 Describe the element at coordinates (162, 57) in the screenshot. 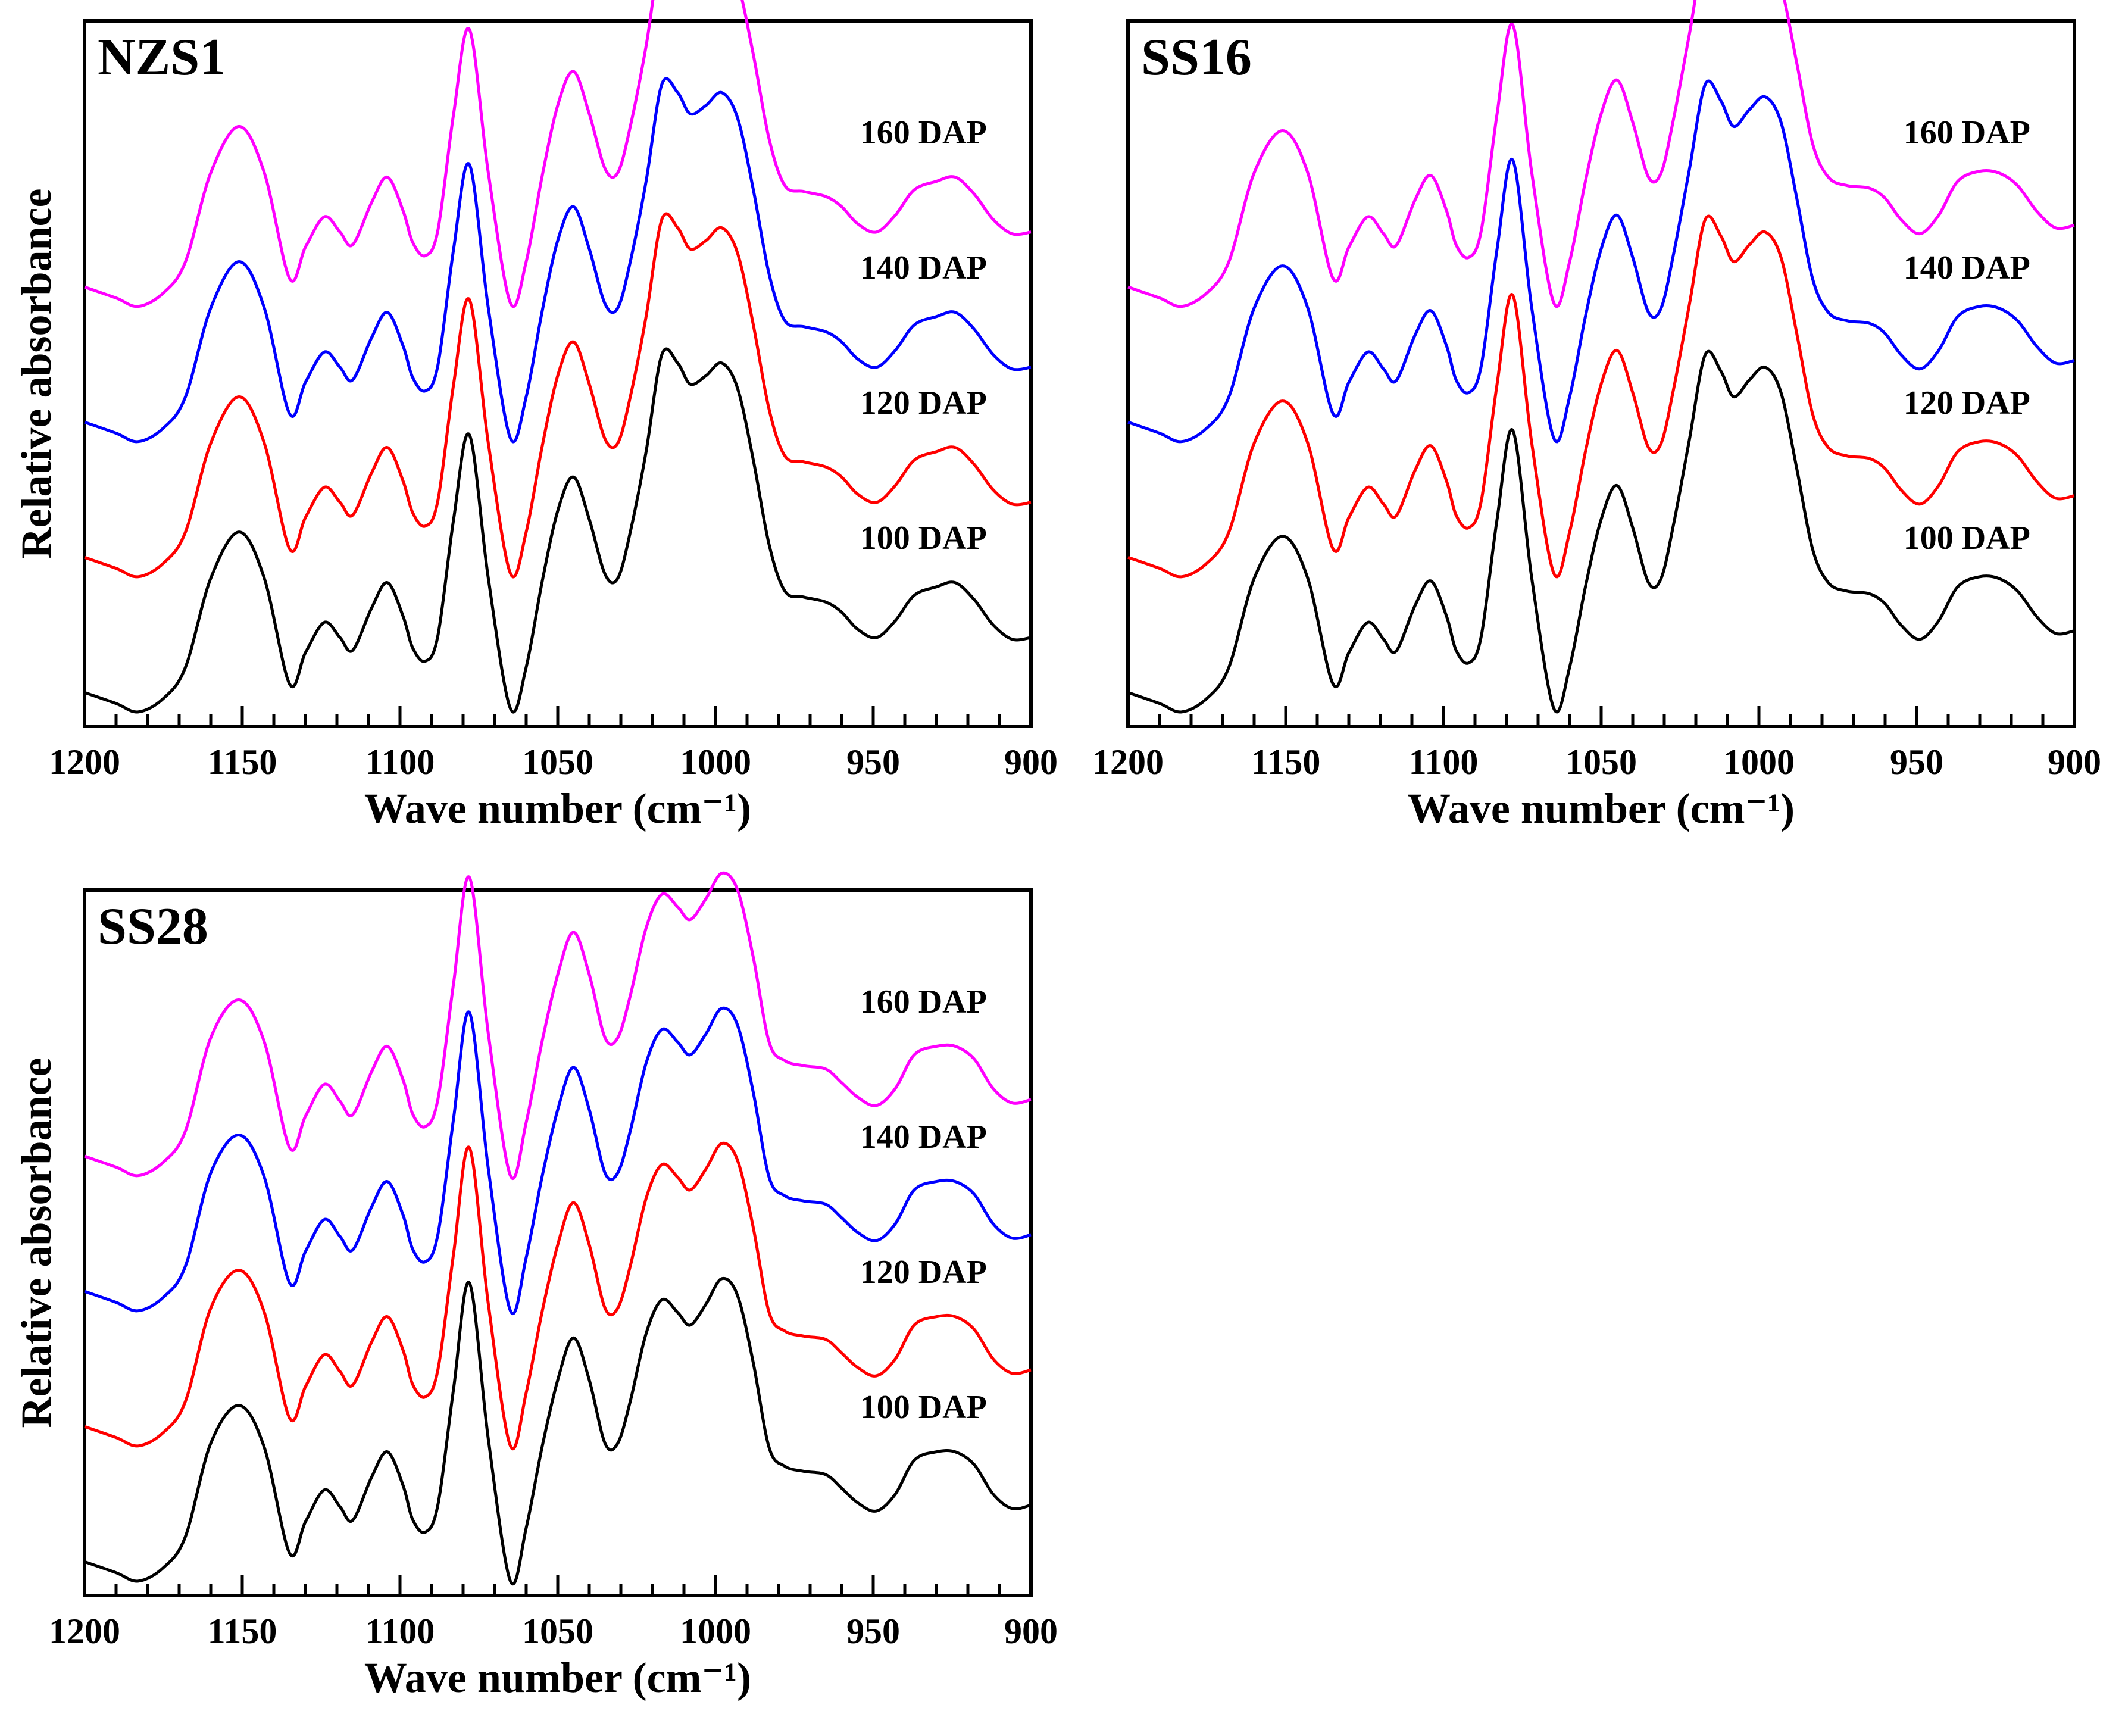

I see `panel-title: NZS1` at that location.